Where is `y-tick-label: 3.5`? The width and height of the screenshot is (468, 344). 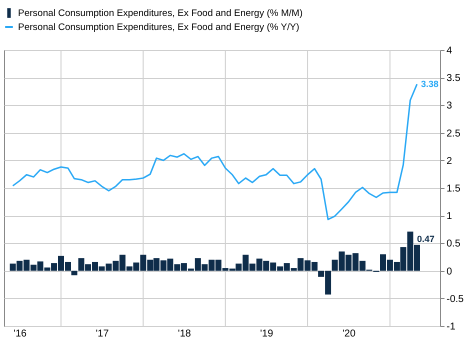
y-tick-label: 3.5 is located at coordinates (453, 78).